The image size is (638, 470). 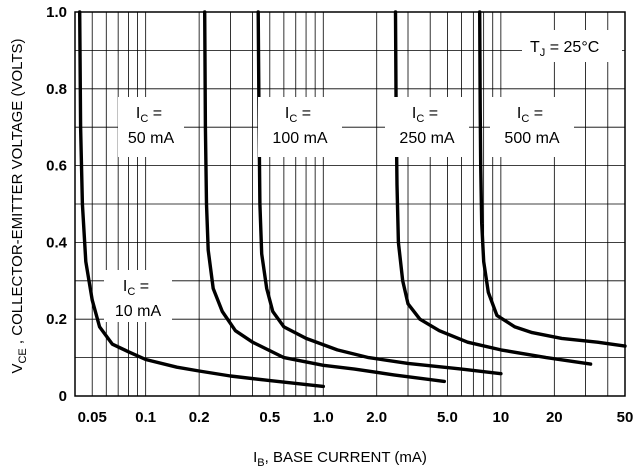 What do you see at coordinates (145, 417) in the screenshot?
I see `x-tick-label-1: 0.1` at bounding box center [145, 417].